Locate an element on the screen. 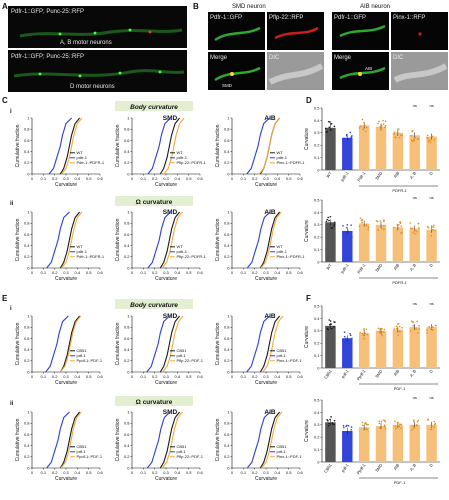 This screenshot has height=500, width=449. x-axis-label: Curvature is located at coordinates (266, 383).